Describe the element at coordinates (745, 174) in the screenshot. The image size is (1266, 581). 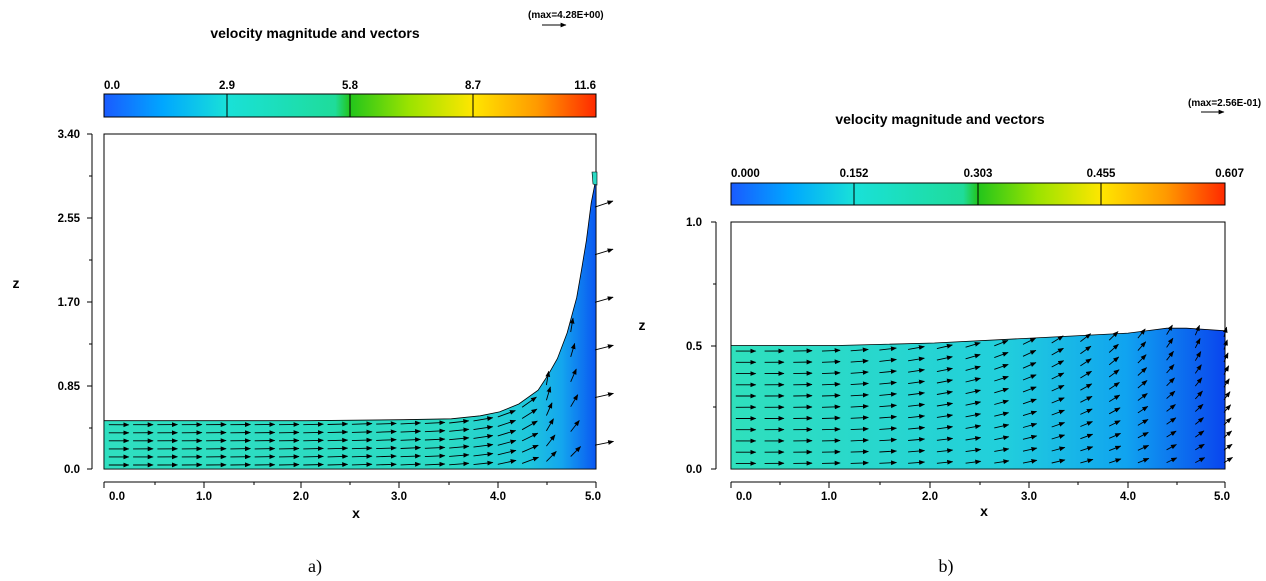
I see `panel-b-colorbar-tick: 0.000` at that location.